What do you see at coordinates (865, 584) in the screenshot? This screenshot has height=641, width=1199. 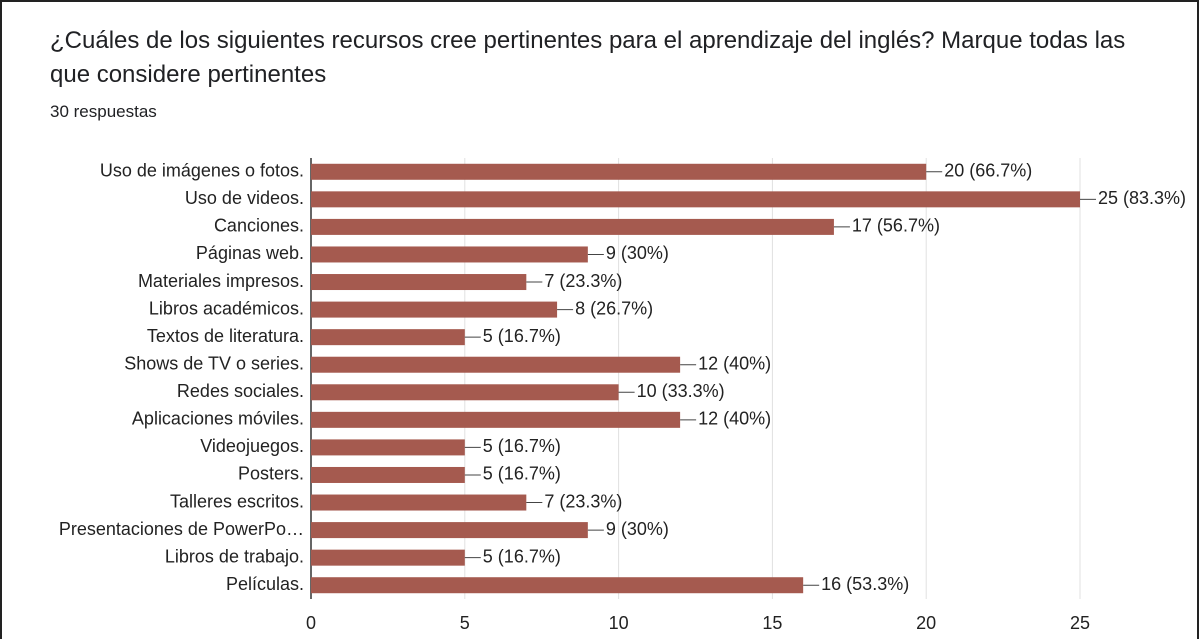 I see `value-label: 16 (53.3%)` at bounding box center [865, 584].